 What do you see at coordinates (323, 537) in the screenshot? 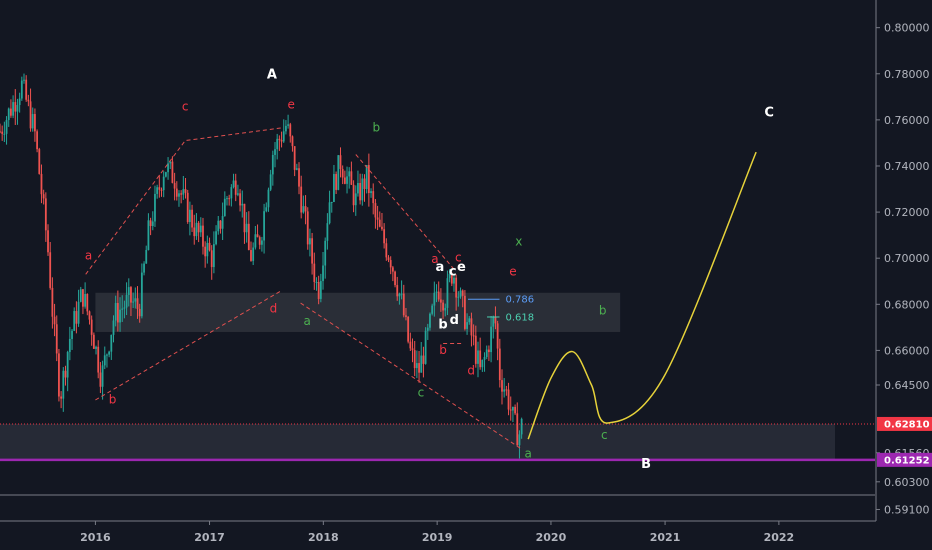
I see `time-tick-label: 2018` at bounding box center [323, 537].